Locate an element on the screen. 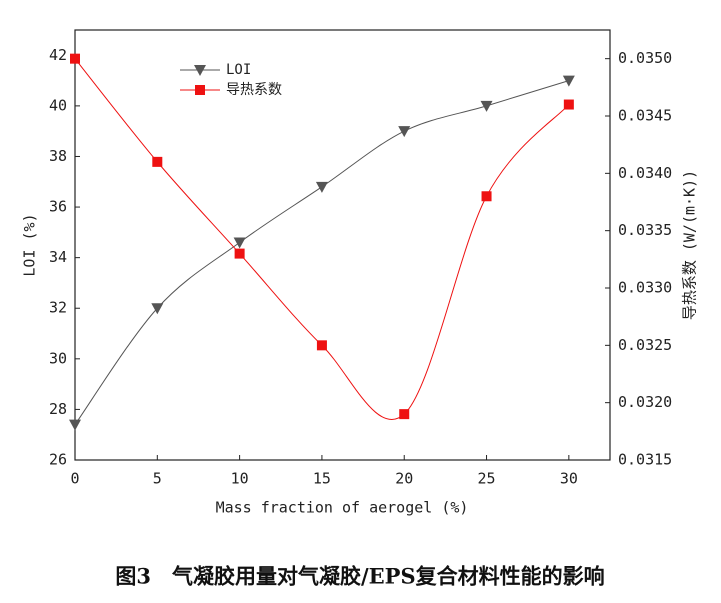  y2-tick-label: 0.0330 is located at coordinates (645, 288).